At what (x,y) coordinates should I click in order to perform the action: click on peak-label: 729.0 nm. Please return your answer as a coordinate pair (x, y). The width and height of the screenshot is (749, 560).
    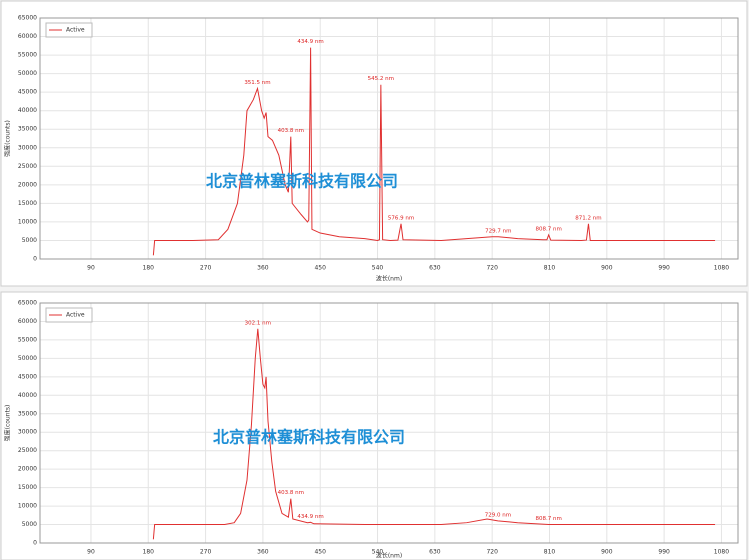
    Looking at the image, I should click on (498, 515).